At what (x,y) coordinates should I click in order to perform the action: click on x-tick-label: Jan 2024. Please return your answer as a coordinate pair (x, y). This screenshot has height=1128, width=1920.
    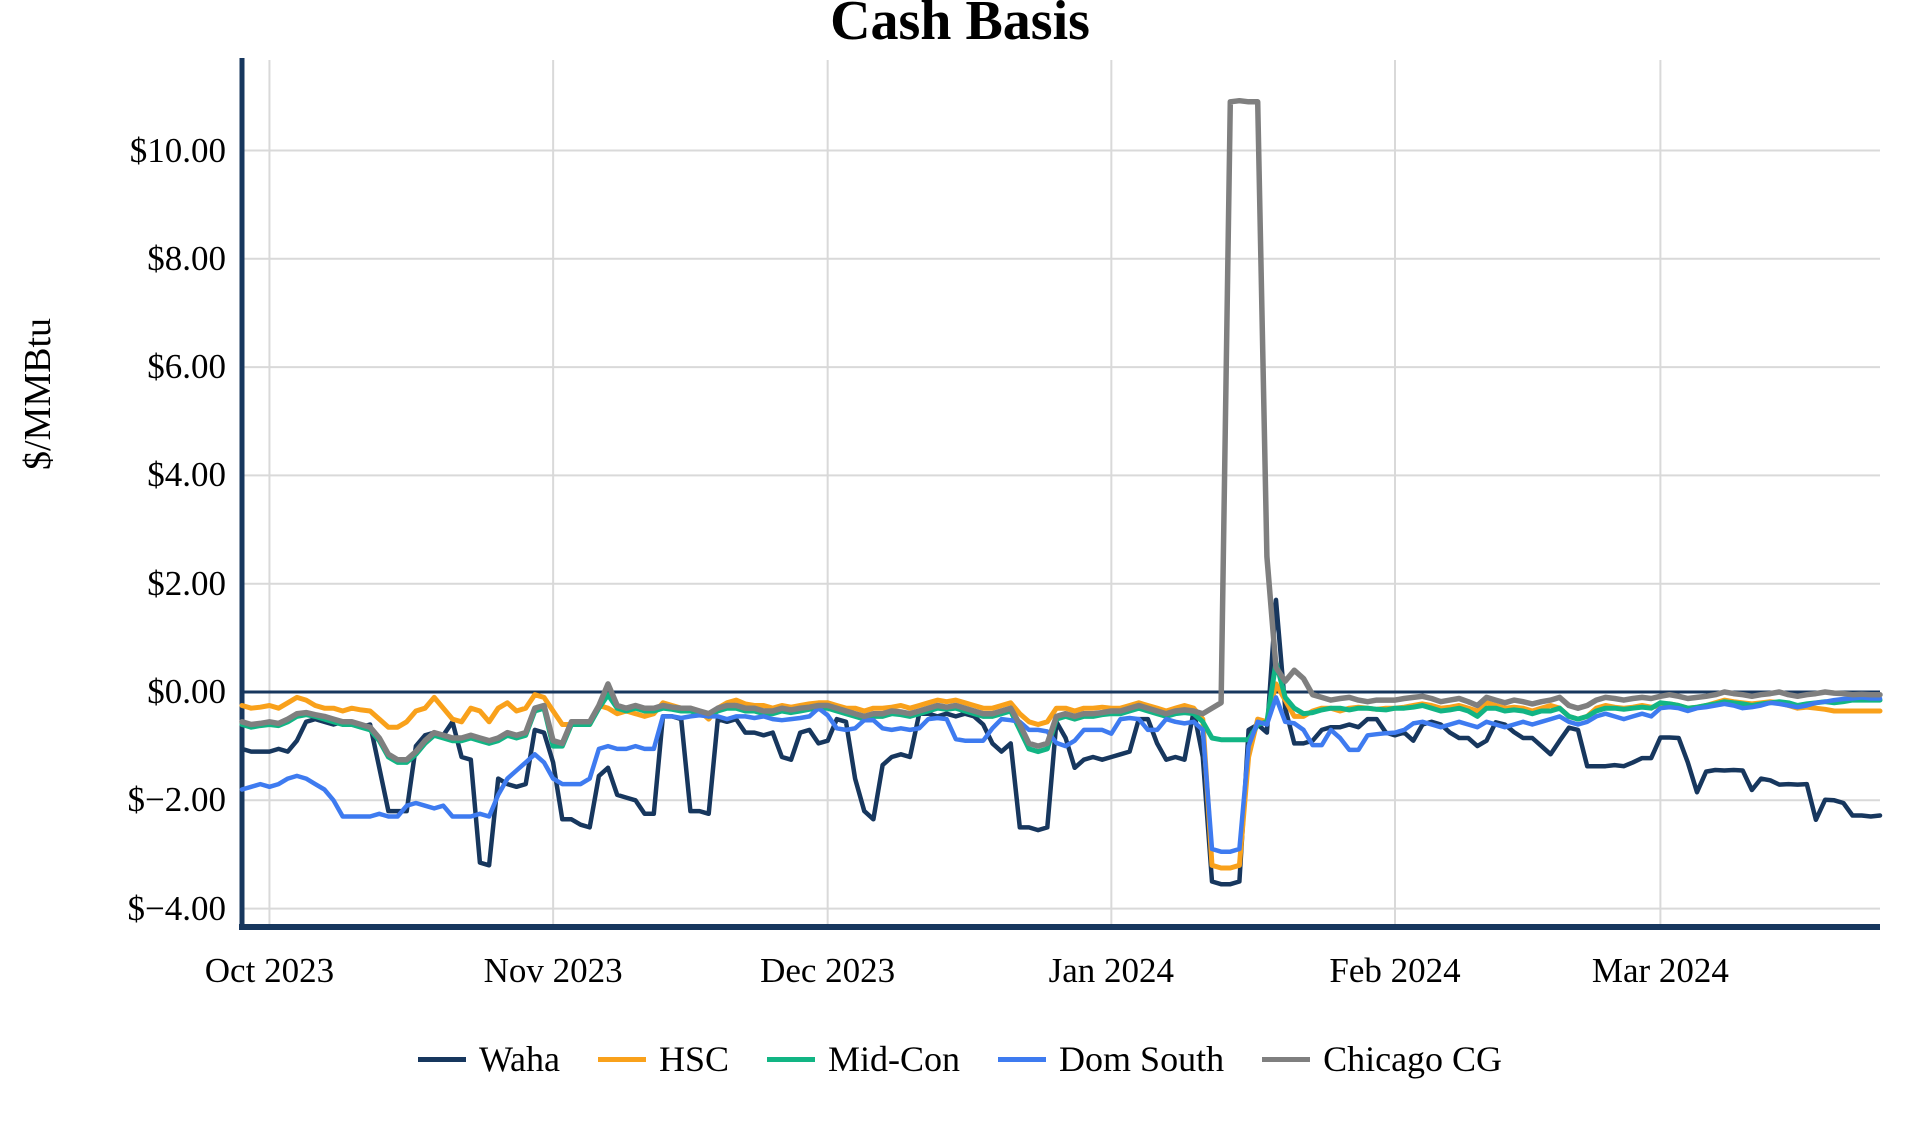
    Looking at the image, I should click on (1111, 970).